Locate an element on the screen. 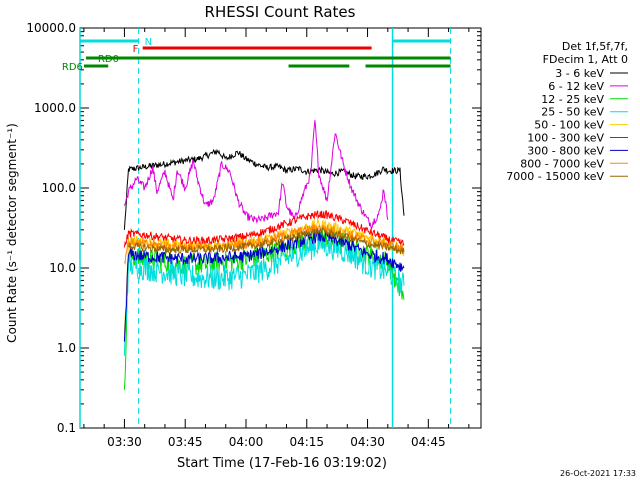 This screenshot has height=480, width=640. x-tick-label: 04:45 is located at coordinates (428, 442).